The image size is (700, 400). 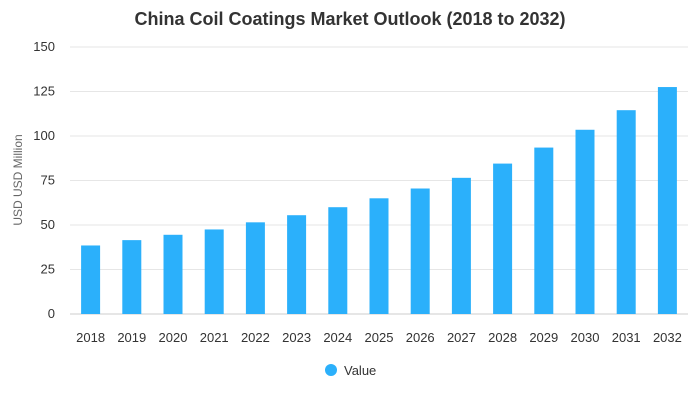 What do you see at coordinates (585, 221) in the screenshot?
I see `bar-2030` at bounding box center [585, 221].